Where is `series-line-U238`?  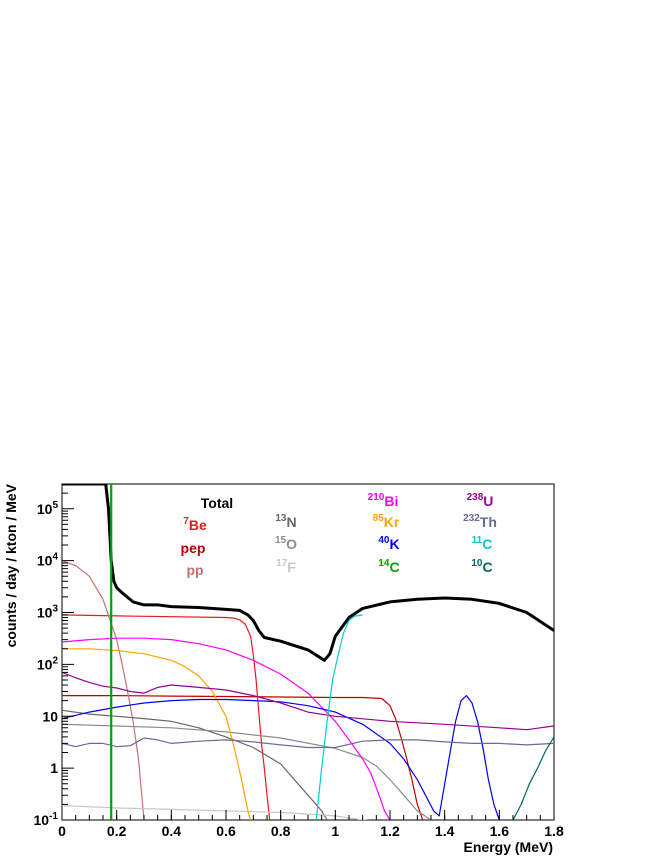
series-line-U238 is located at coordinates (308, 701).